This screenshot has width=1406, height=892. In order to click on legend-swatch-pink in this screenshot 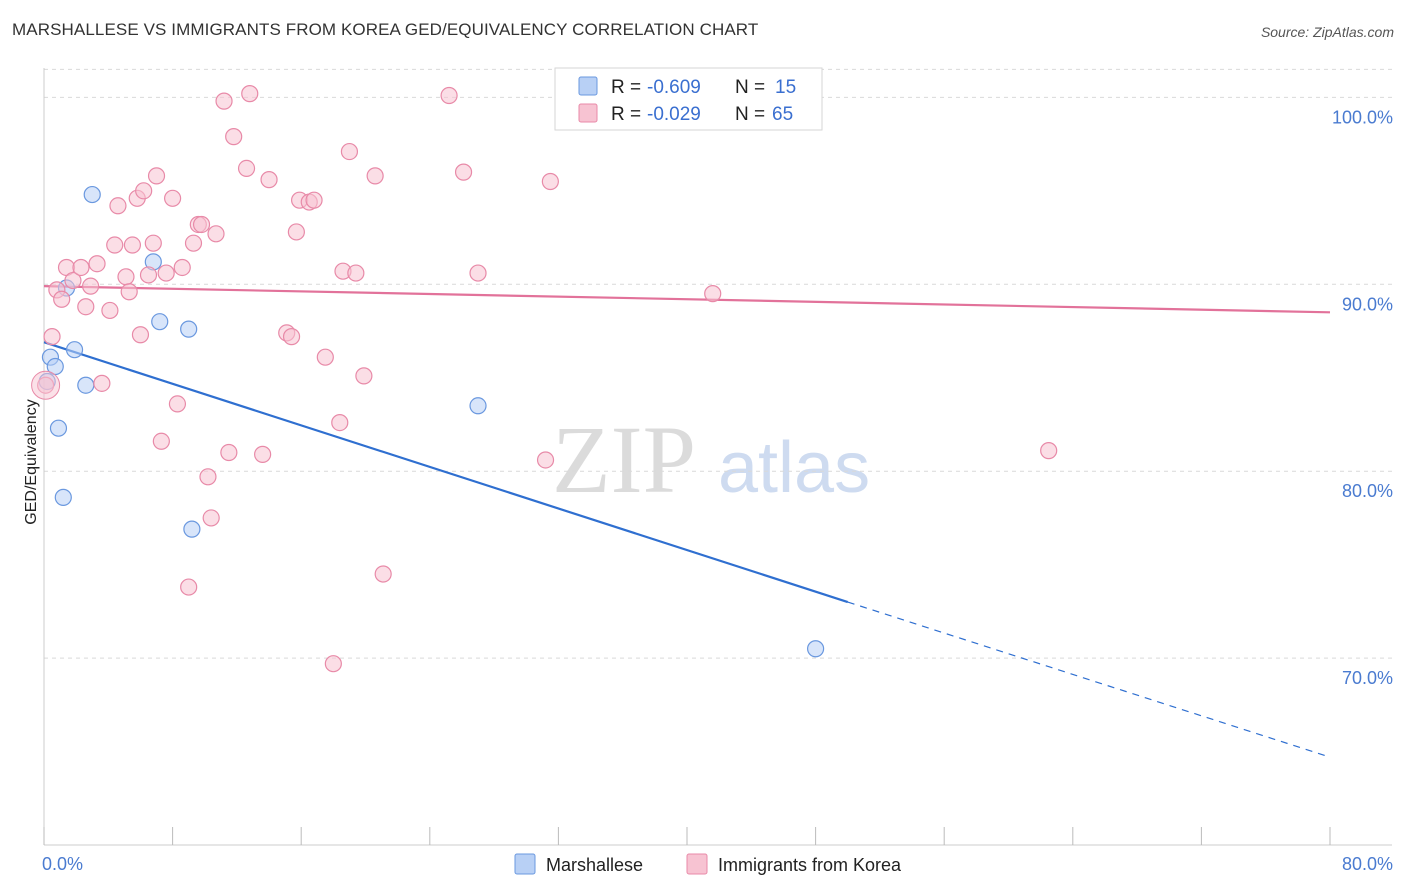, I will do `click(588, 113)`.